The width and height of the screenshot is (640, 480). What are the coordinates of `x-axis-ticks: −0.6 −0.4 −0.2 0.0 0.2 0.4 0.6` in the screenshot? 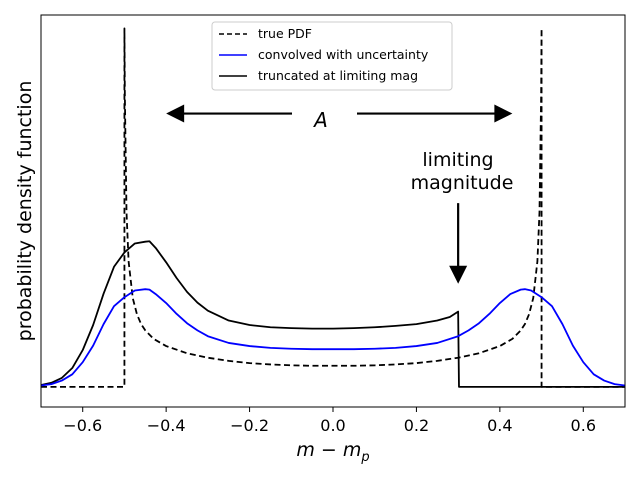 It's located at (329, 421).